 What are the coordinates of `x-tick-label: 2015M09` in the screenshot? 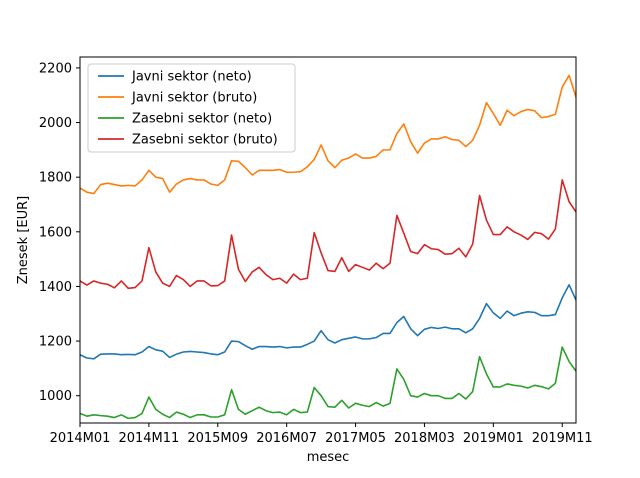 It's located at (217, 438).